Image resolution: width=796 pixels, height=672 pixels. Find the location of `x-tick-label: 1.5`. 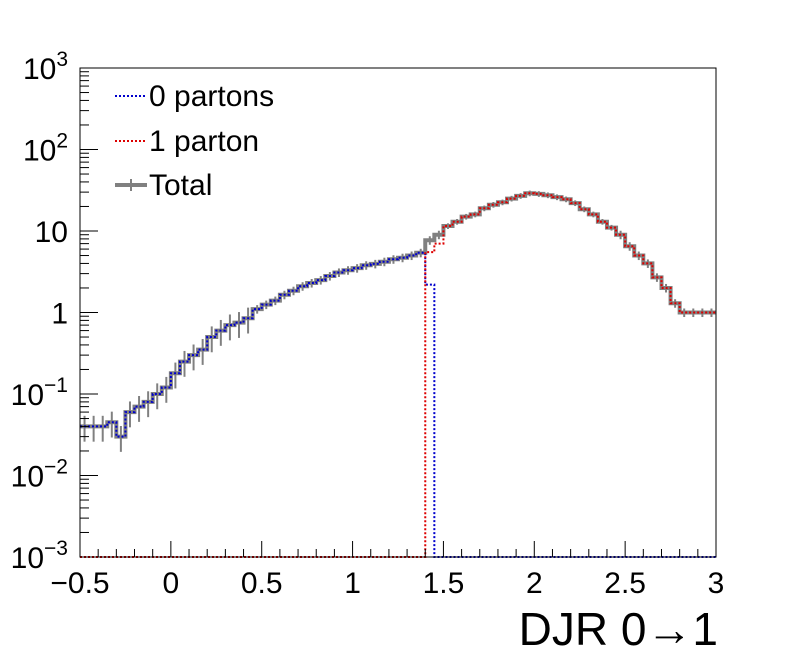

x-tick-label: 1.5 is located at coordinates (444, 583).